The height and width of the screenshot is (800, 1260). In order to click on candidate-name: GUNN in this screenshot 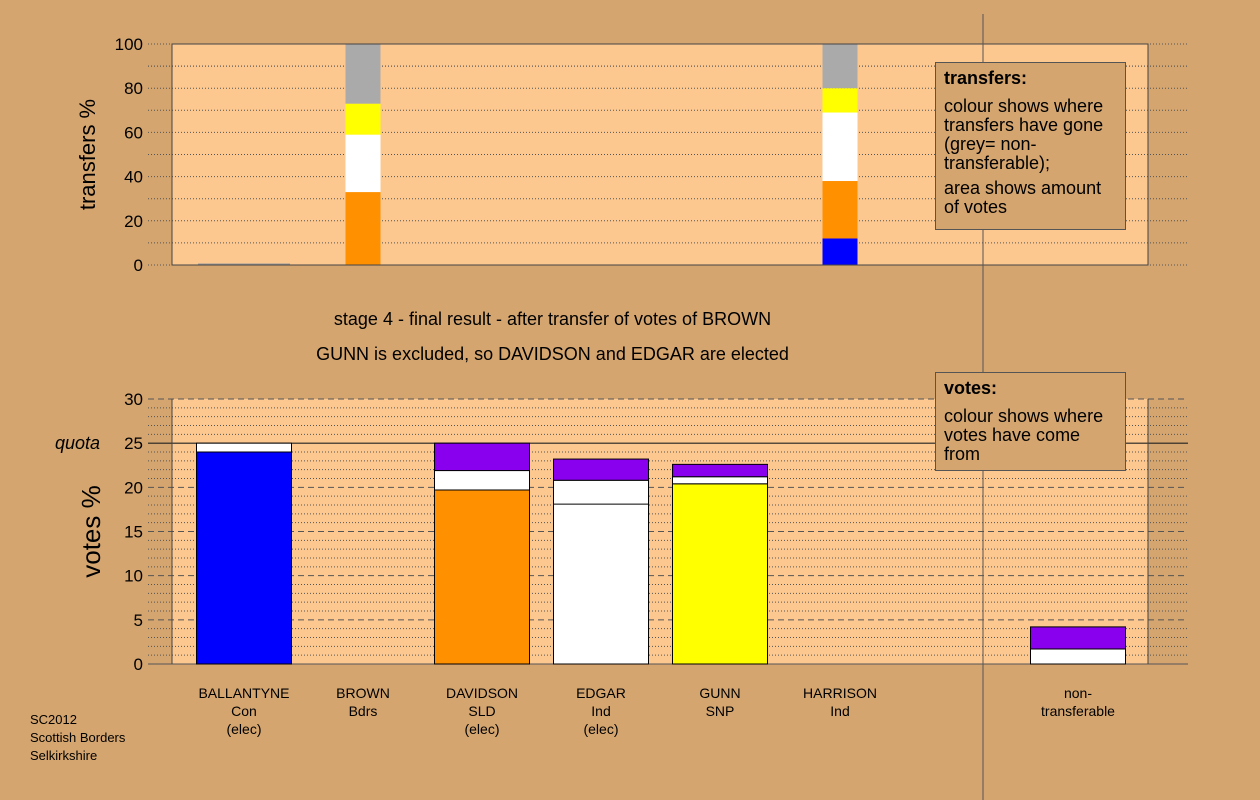, I will do `click(720, 693)`.